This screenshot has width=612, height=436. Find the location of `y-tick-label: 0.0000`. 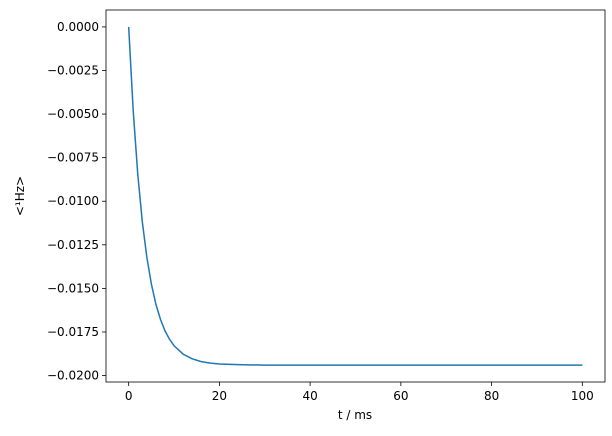

y-tick-label: 0.0000 is located at coordinates (78, 27).